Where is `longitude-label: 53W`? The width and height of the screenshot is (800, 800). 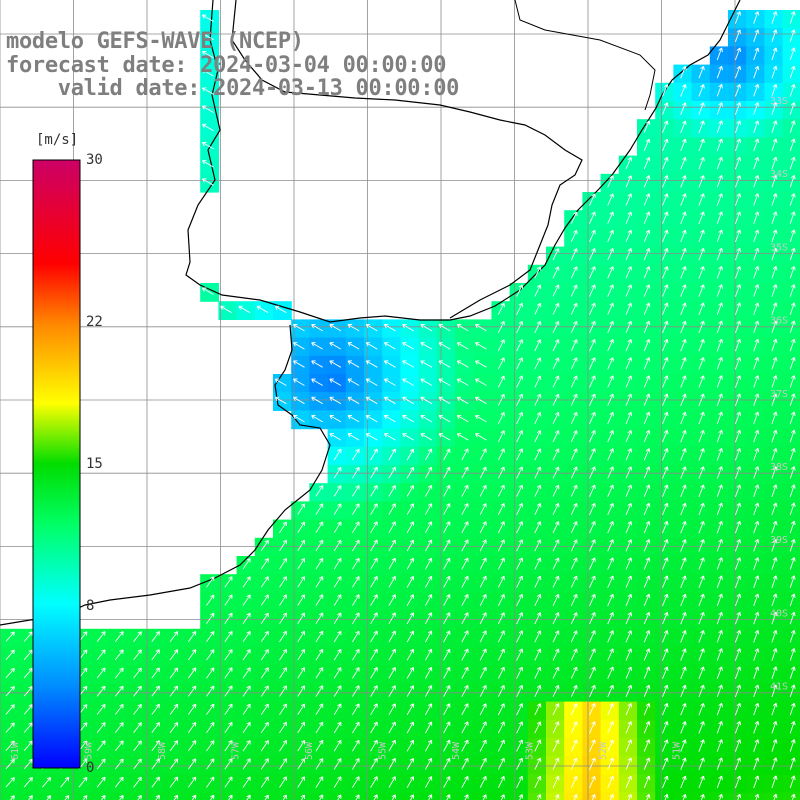 longitude-label: 53W is located at coordinates (530, 750).